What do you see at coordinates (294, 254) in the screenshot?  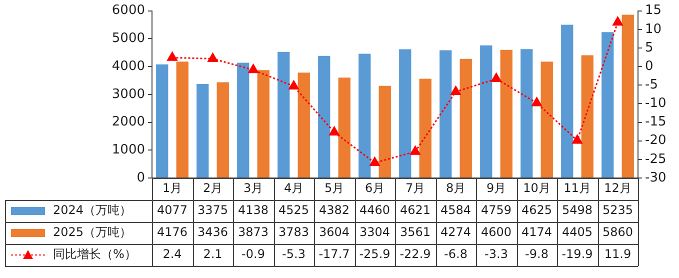 I see `data-label: -5.3` at bounding box center [294, 254].